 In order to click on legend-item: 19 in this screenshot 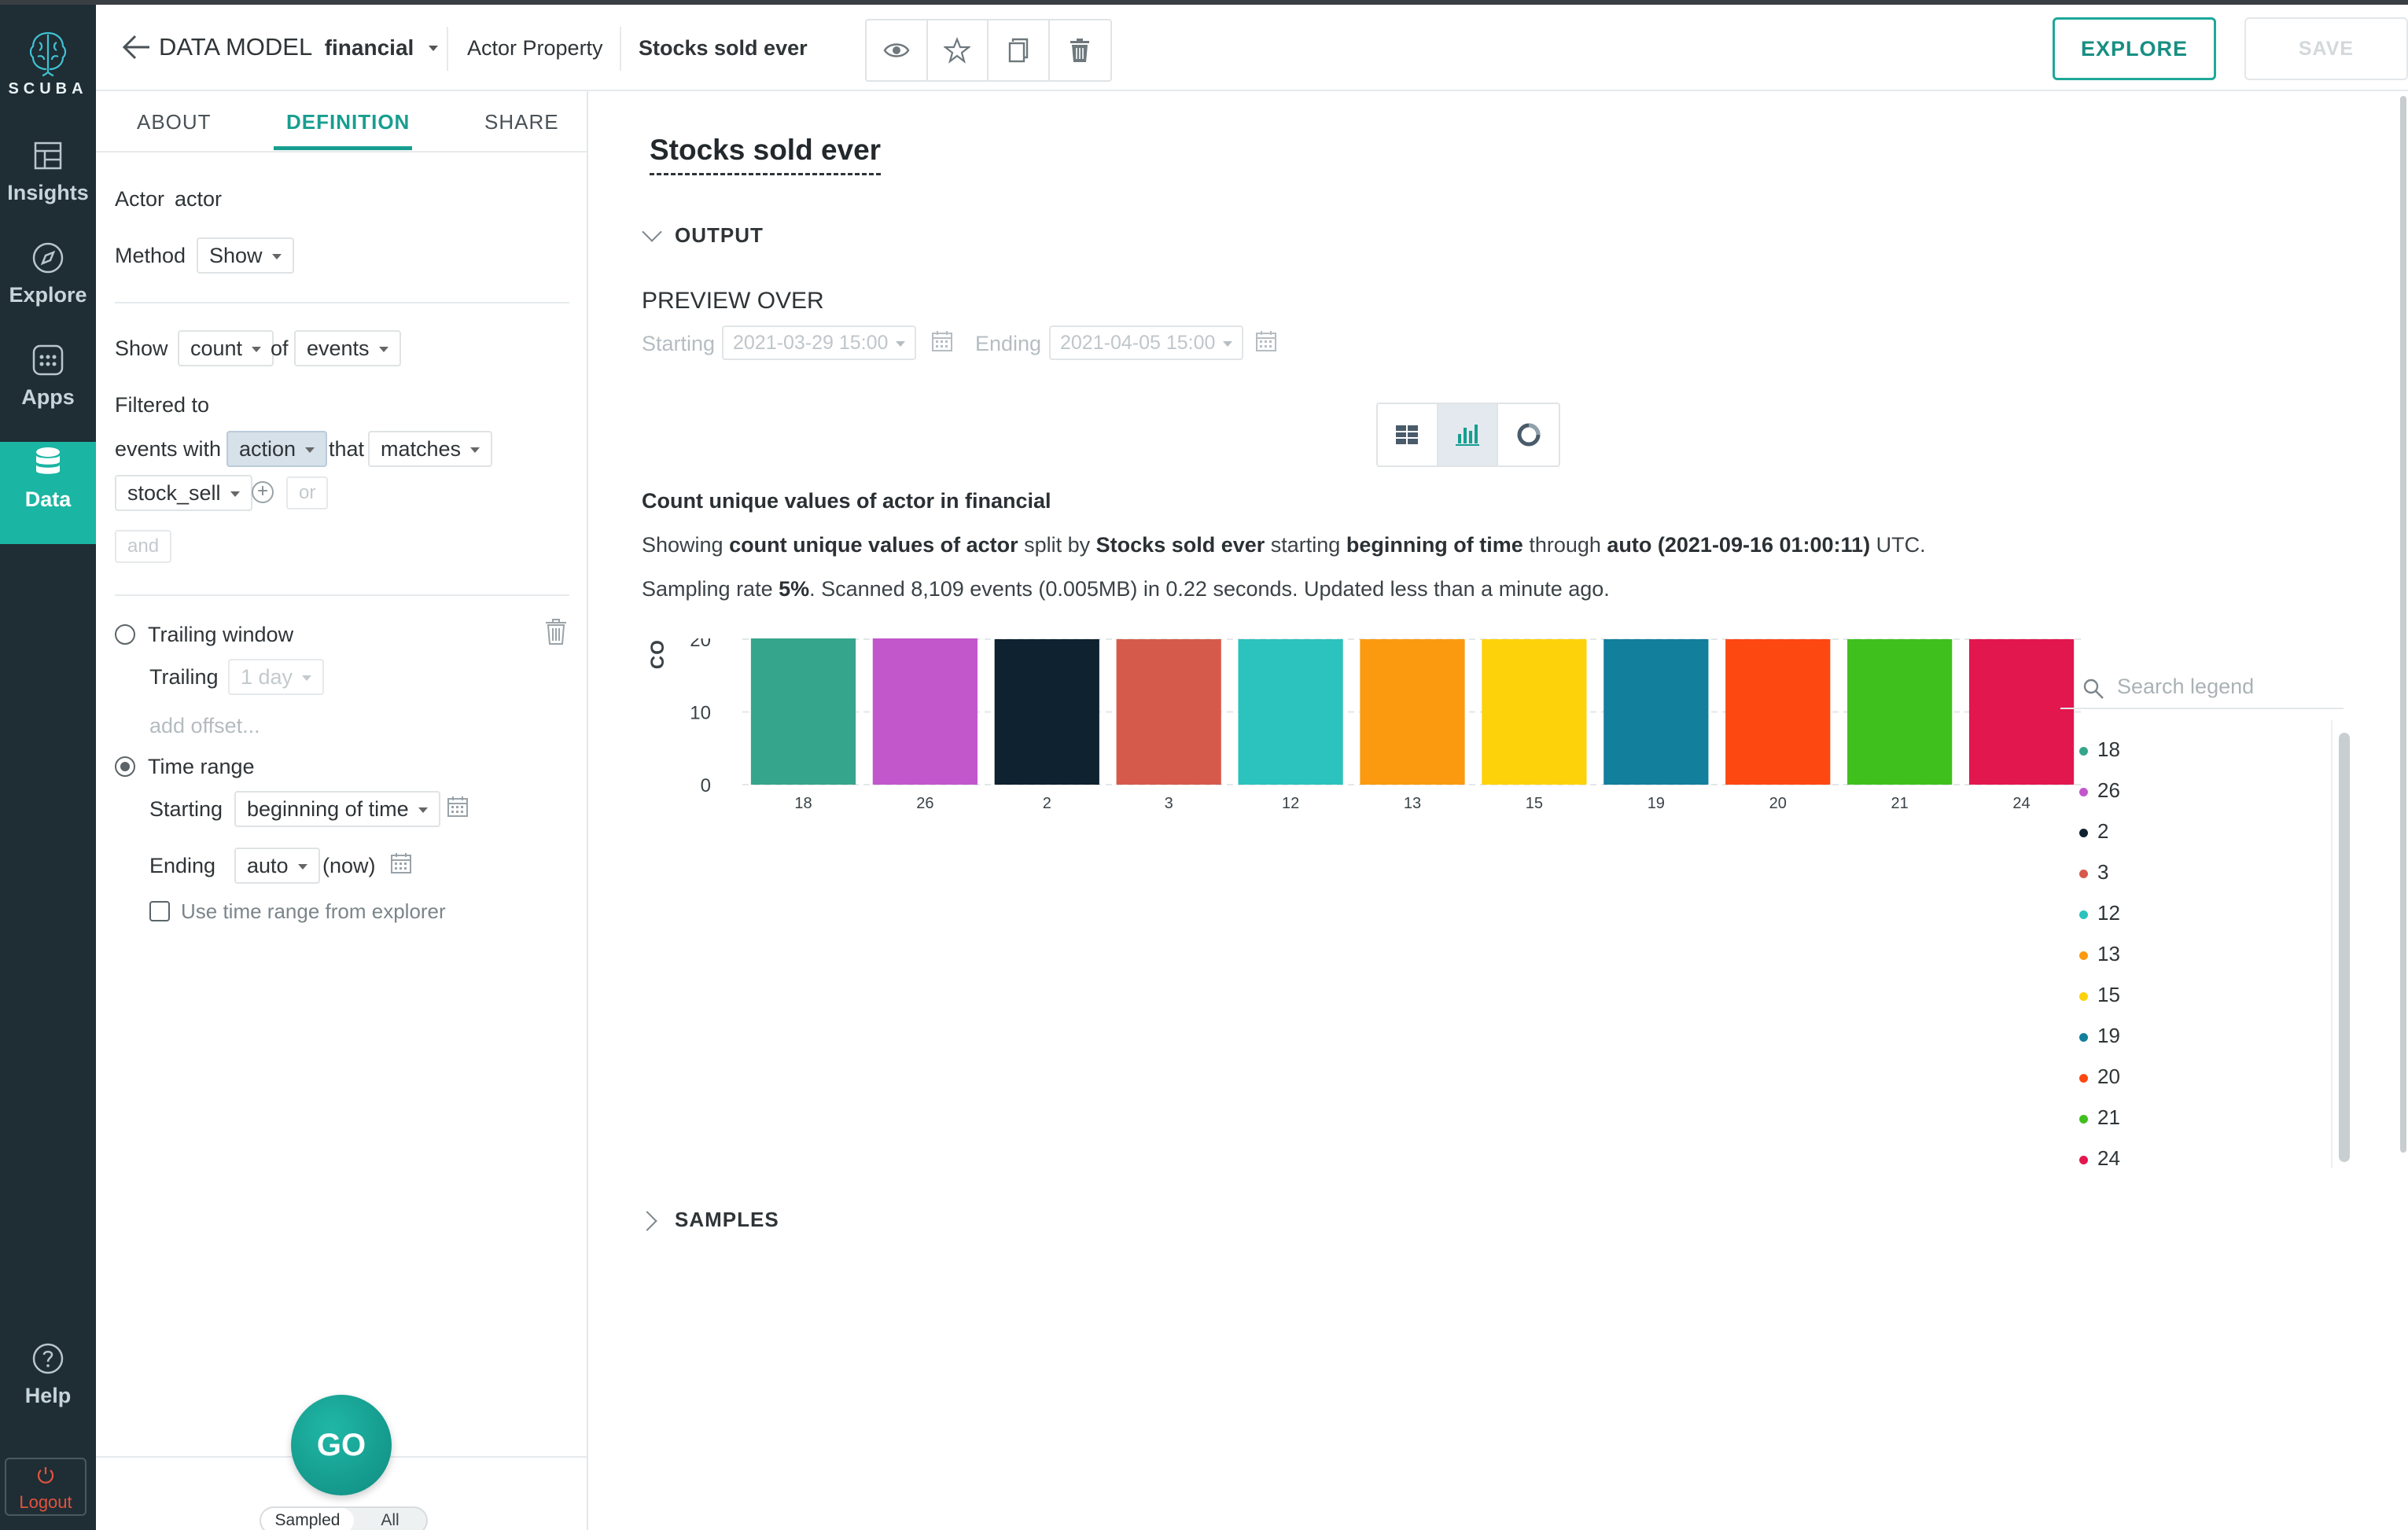, I will do `click(2099, 1036)`.